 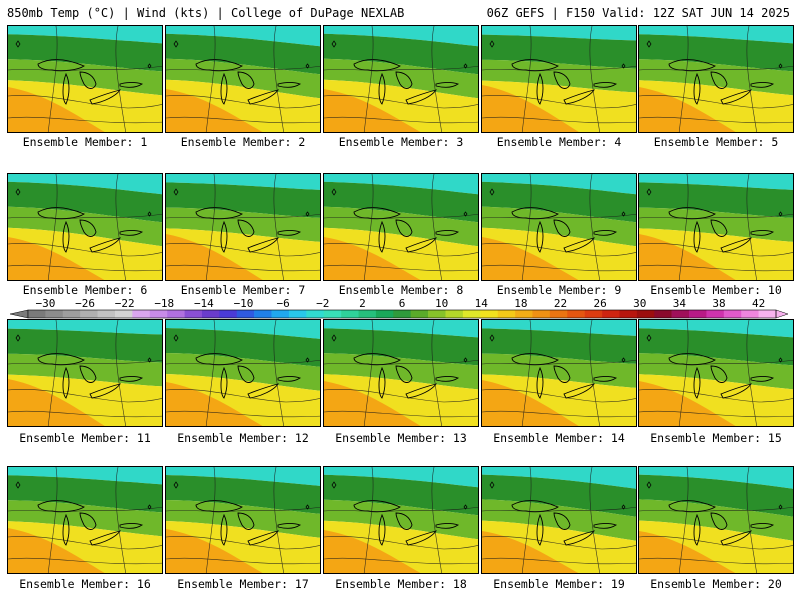 What do you see at coordinates (401, 290) in the screenshot?
I see `ensemble-member-label: Ensemble Member: 8` at bounding box center [401, 290].